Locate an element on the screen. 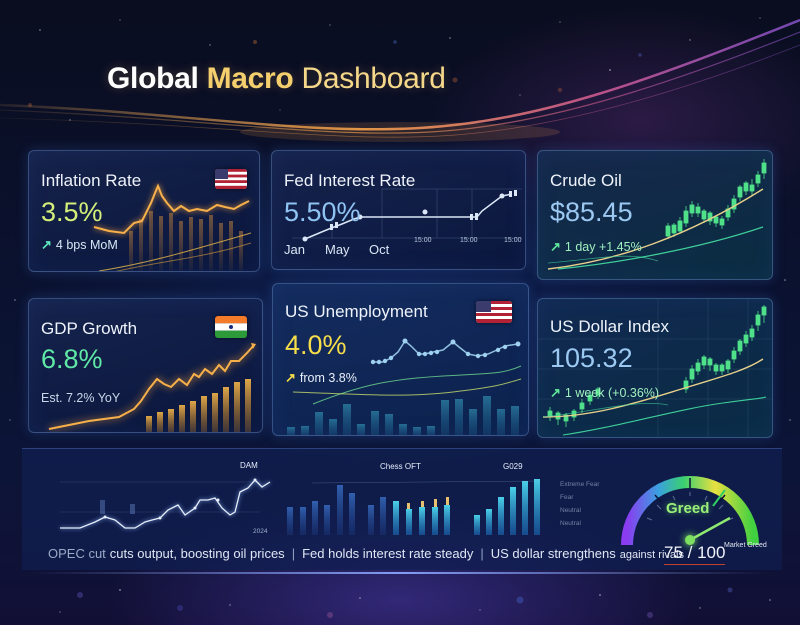  unemployment-change: ↗ from 3.8% is located at coordinates (321, 378).